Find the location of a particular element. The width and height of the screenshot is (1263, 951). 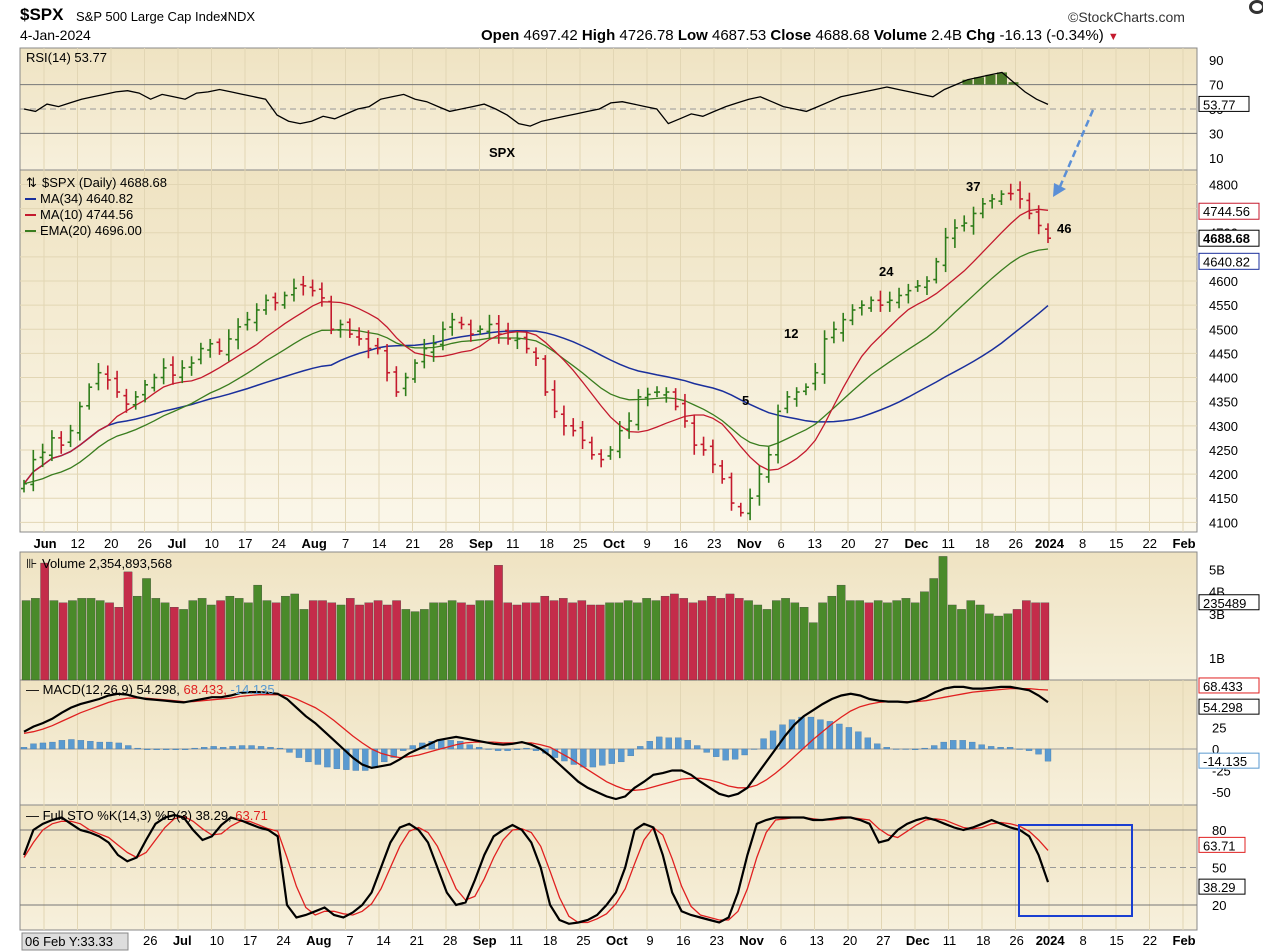

macd-y-tick: 25 is located at coordinates (1219, 727).